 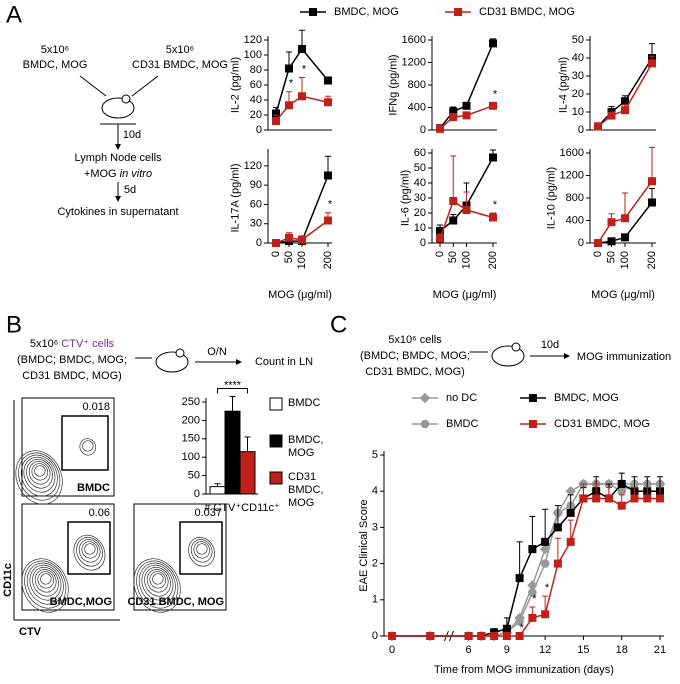 I want to click on legend-label: CD31 BMDC, MOG, so click(x=306, y=490).